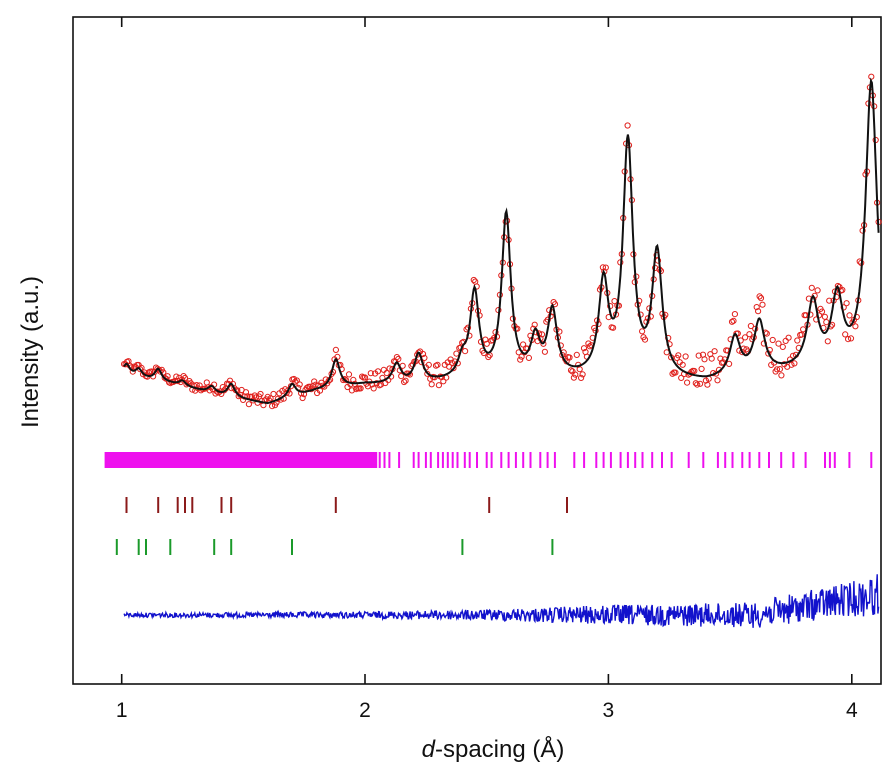  Describe the element at coordinates (488, 460) in the screenshot. I see `phase1-reflection-ticks` at that location.